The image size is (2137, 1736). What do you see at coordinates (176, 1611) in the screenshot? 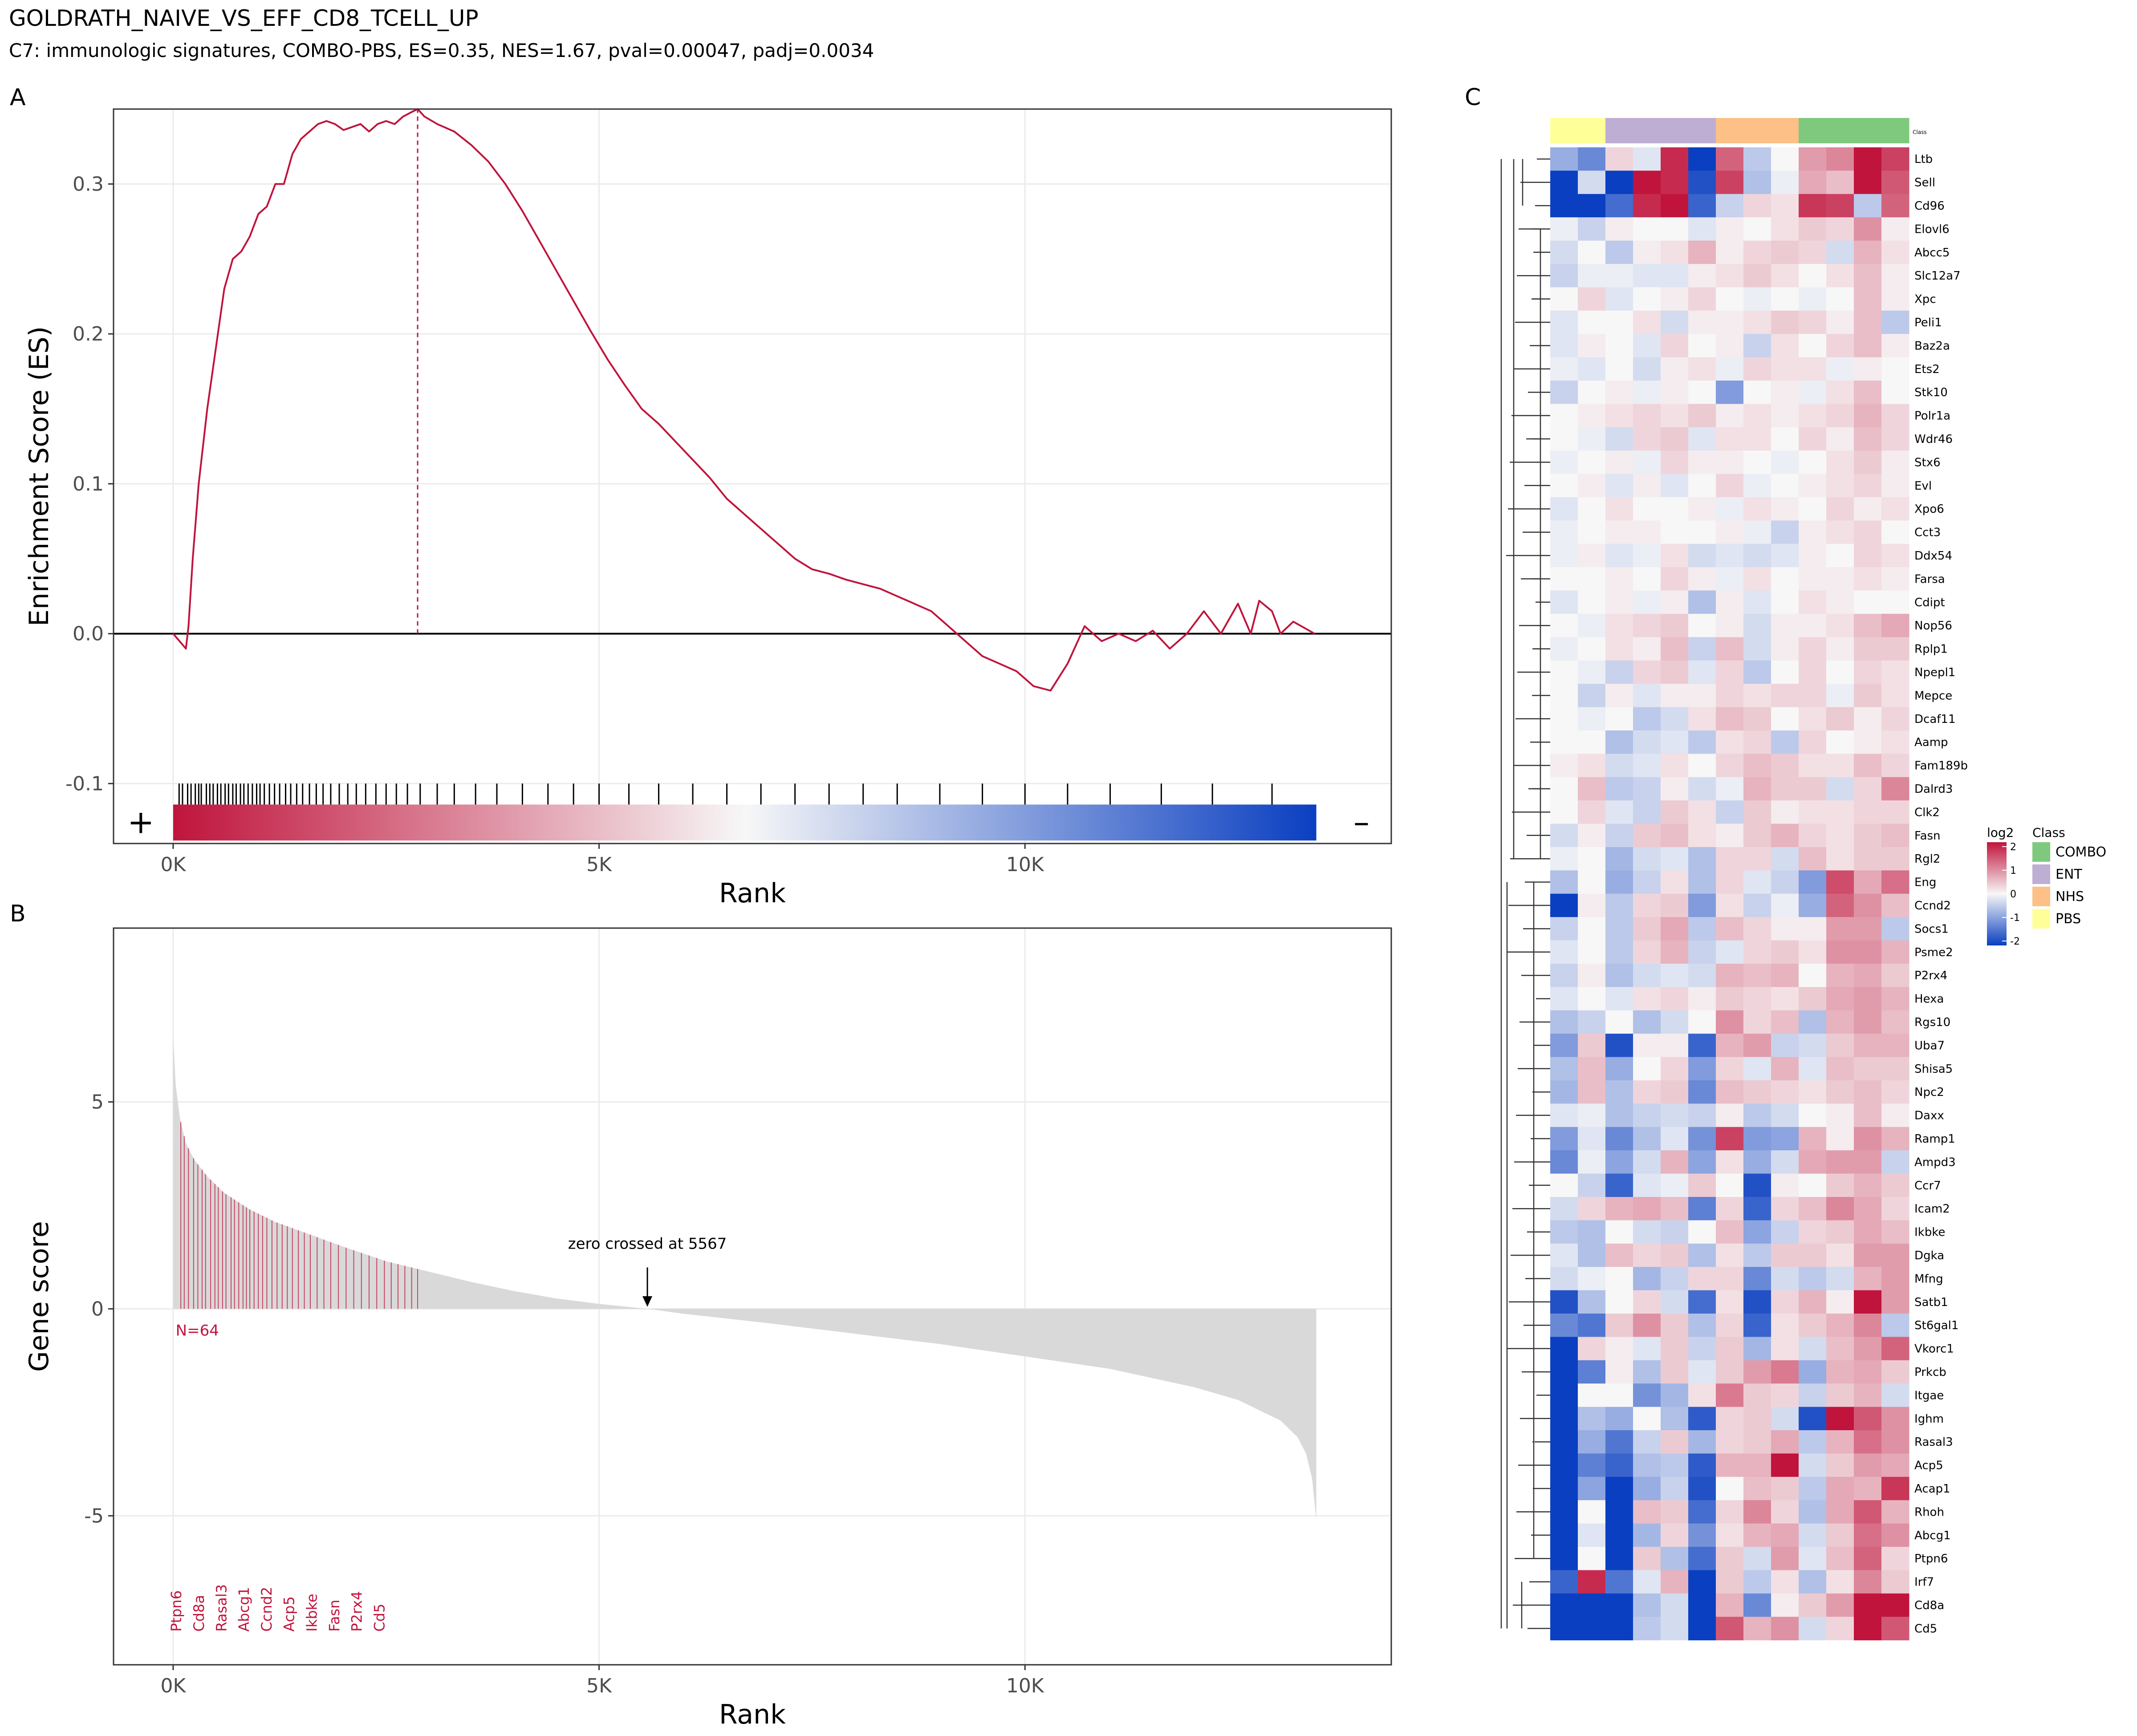
I see `panel-b-leading-gene-label: Ptpn6` at bounding box center [176, 1611].